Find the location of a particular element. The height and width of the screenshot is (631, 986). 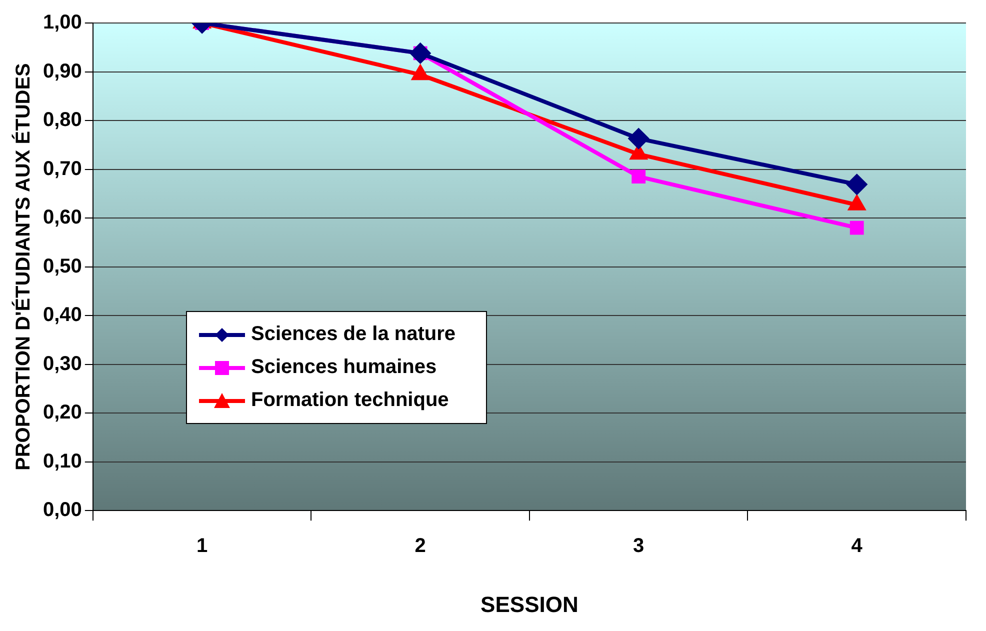

x-tick-label: 3 is located at coordinates (638, 546).